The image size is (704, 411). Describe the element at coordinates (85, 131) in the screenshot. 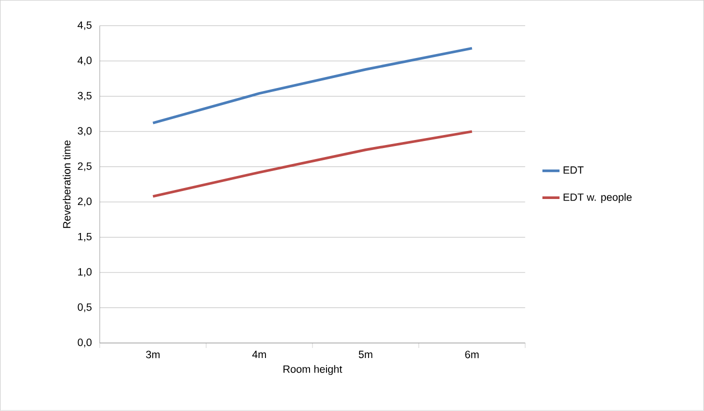

I see `y-tick-label: 3,0` at that location.